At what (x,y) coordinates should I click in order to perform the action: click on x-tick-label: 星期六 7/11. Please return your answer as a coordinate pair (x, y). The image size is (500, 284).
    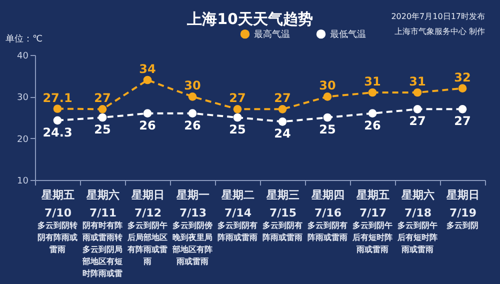
    Looking at the image, I should click on (103, 204).